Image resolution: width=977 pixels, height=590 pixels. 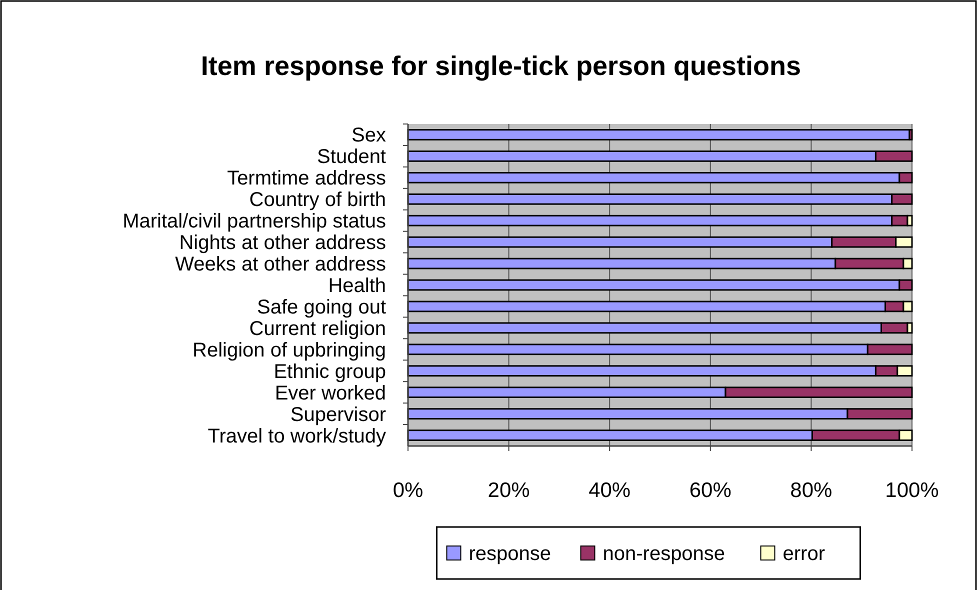 I want to click on x-tick-label: 20%, so click(x=509, y=490).